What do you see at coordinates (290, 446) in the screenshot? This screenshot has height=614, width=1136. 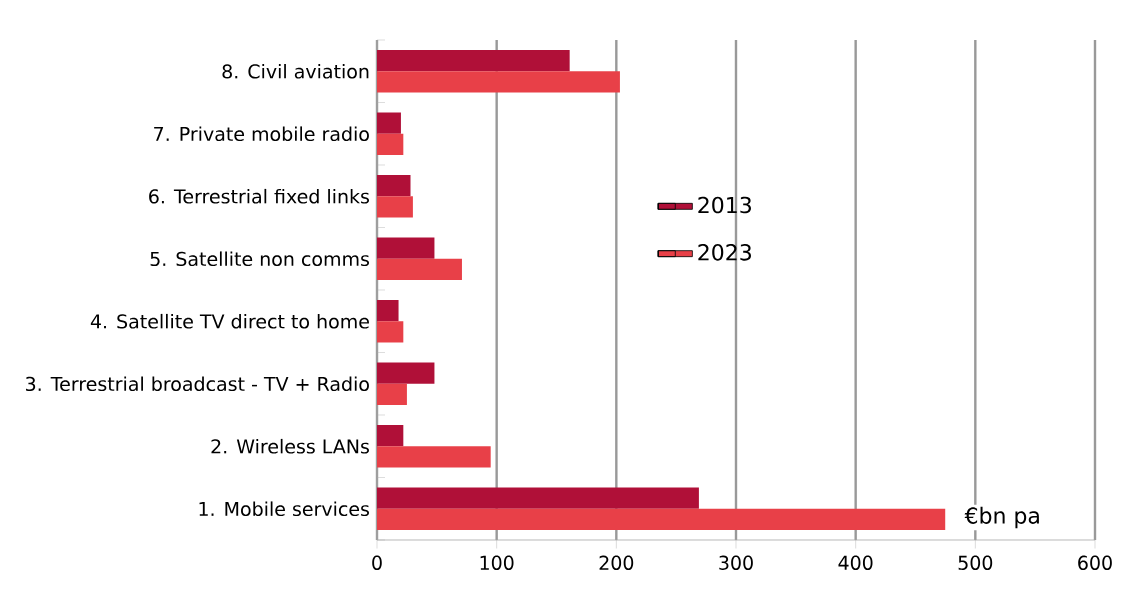 I see `y-tick-label: 2. Wireless LANs` at bounding box center [290, 446].